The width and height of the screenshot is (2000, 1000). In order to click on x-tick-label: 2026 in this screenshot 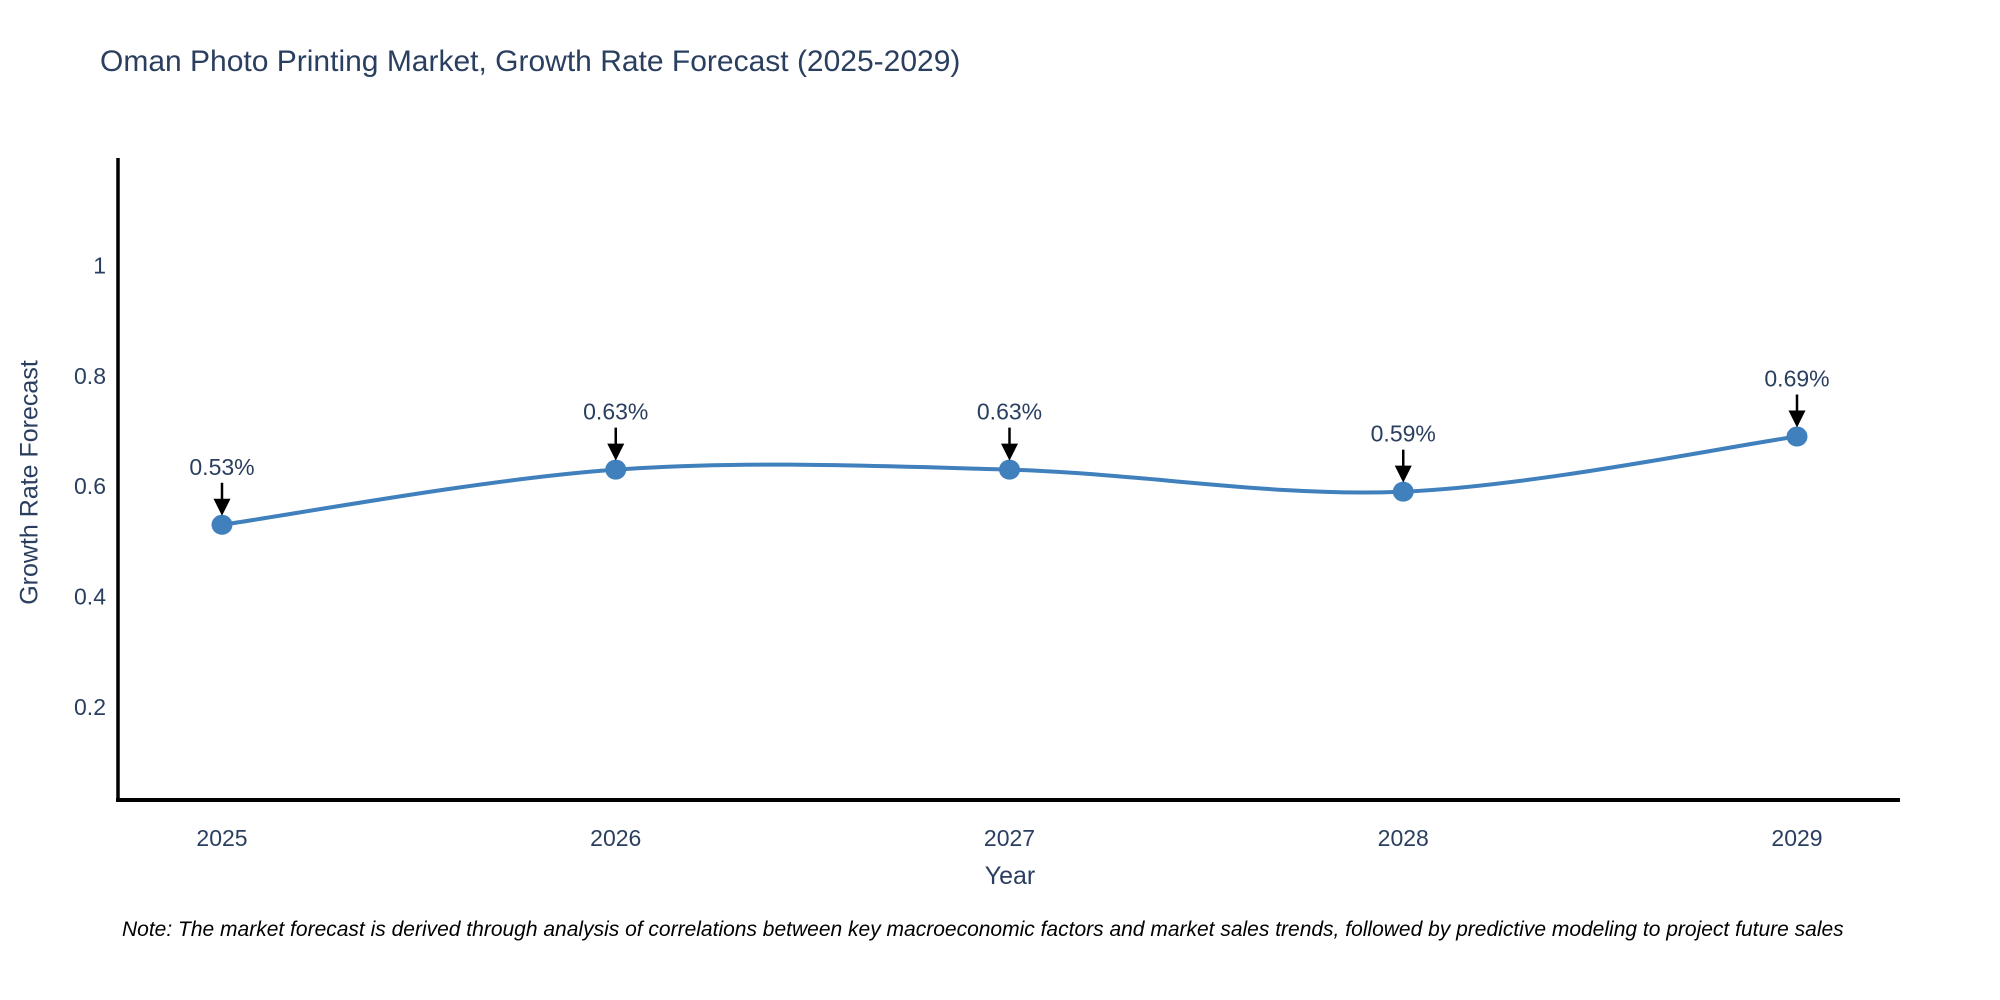, I will do `click(615, 838)`.